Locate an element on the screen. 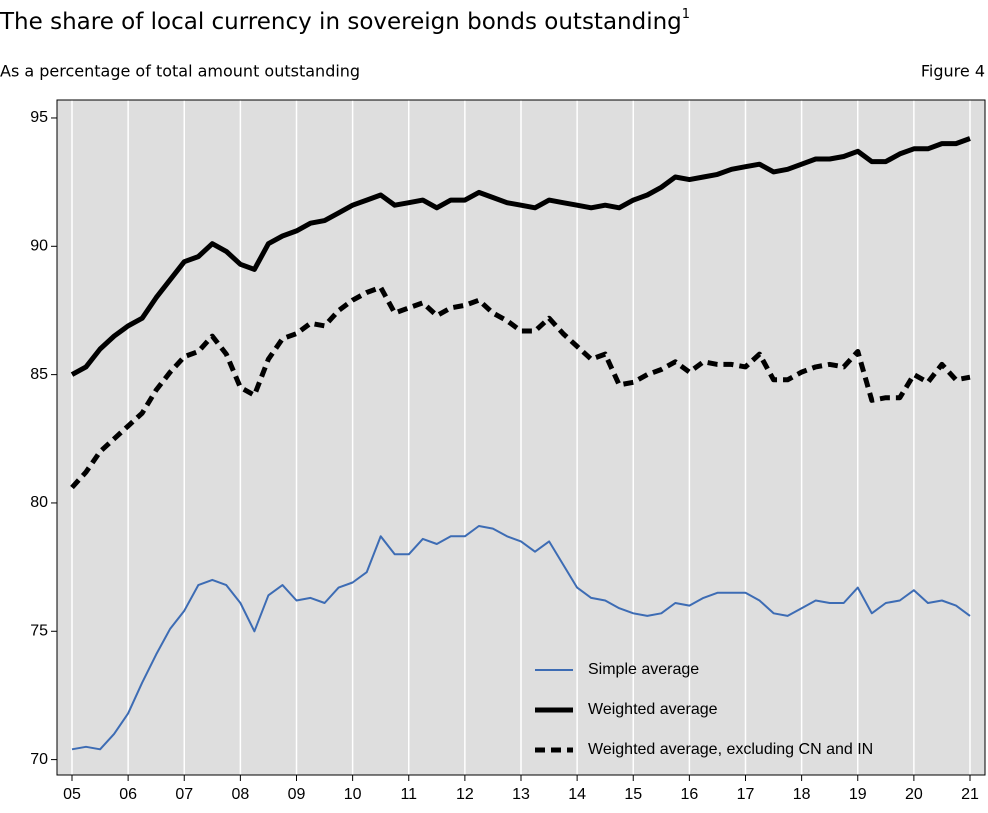 This screenshot has width=988, height=813. y-tick-label: 70 is located at coordinates (39, 759).